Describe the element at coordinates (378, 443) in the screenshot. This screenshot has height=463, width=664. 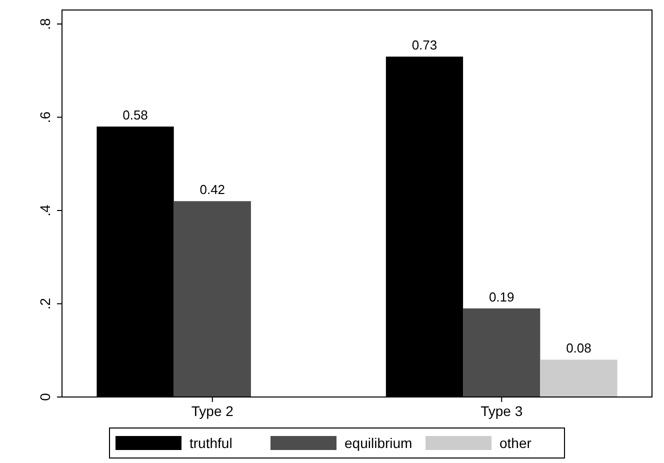
I see `legend-label: equilibrium` at that location.